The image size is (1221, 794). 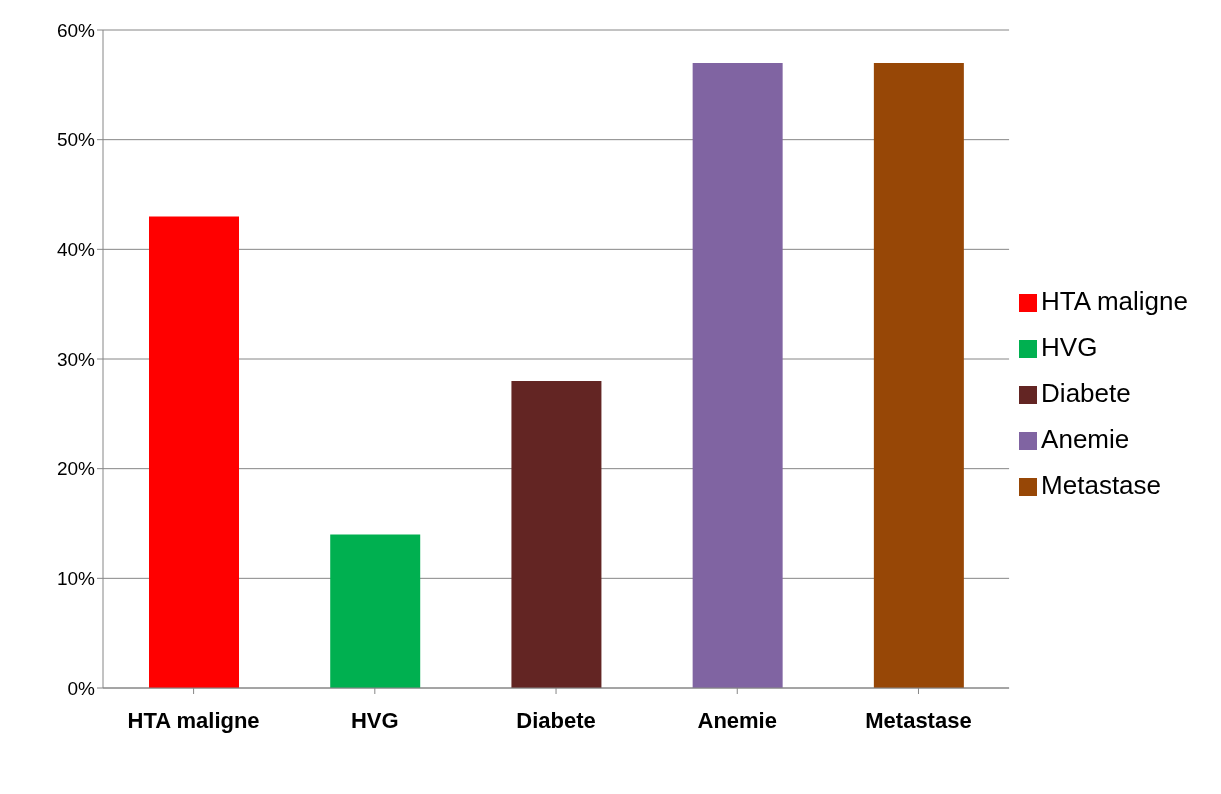 I want to click on x-tick-label: Metastase, so click(x=918, y=720).